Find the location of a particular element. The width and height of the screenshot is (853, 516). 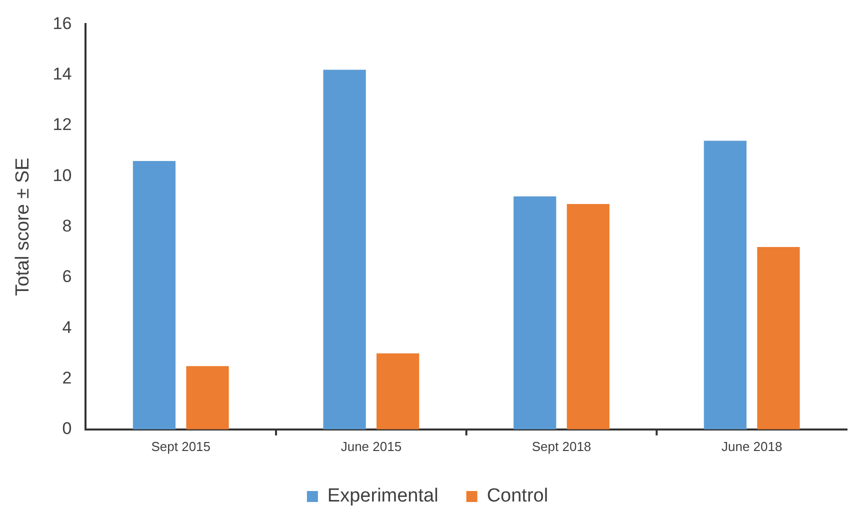

x-tick-label: Sept 2018 is located at coordinates (562, 446).